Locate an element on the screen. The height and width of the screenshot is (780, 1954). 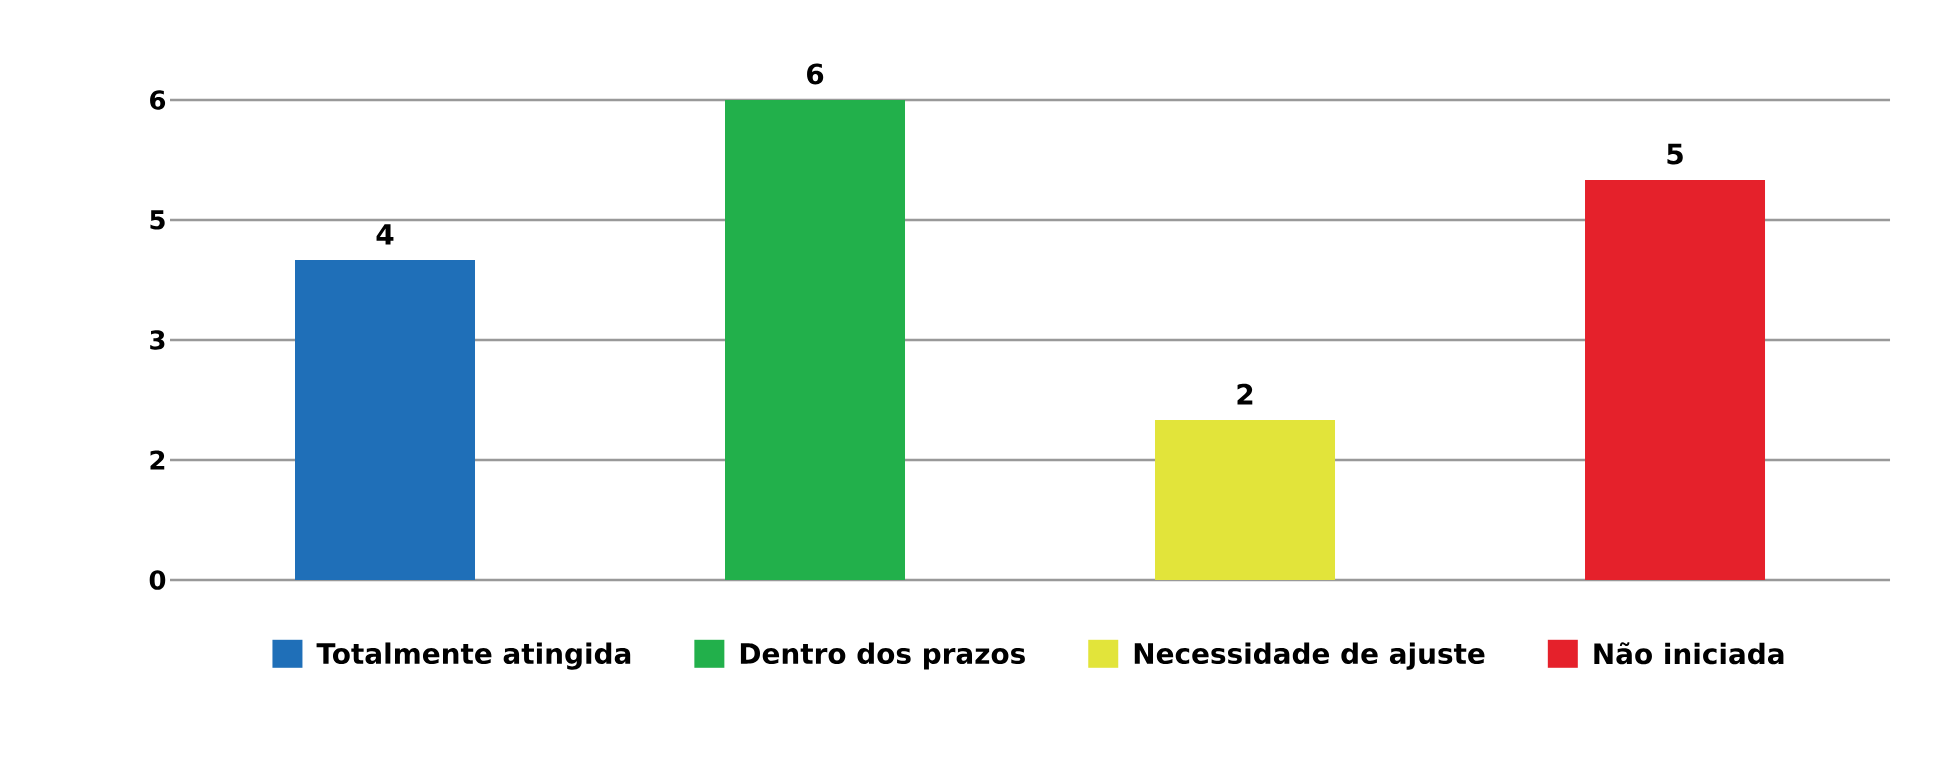
y-tick-label: 0 is located at coordinates (157, 580).